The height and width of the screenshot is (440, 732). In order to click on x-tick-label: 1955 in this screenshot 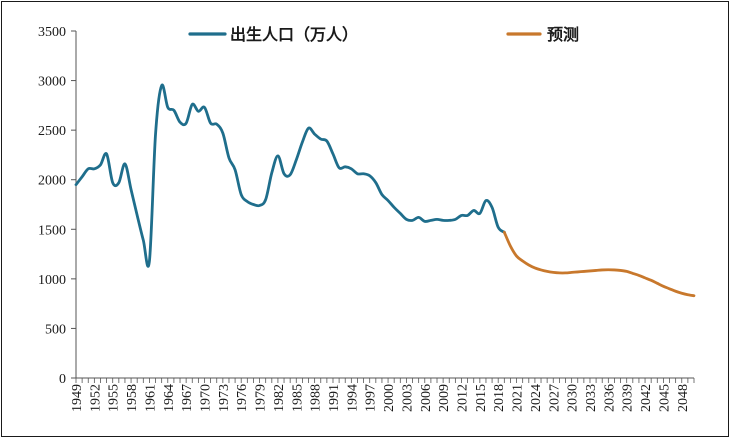, I will do `click(114, 398)`.